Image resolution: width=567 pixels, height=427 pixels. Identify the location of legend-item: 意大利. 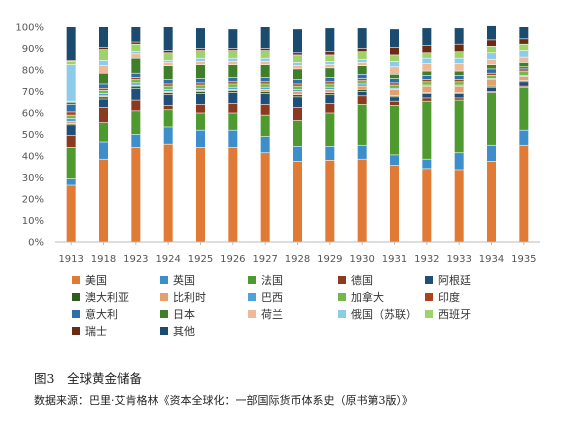
(95, 314).